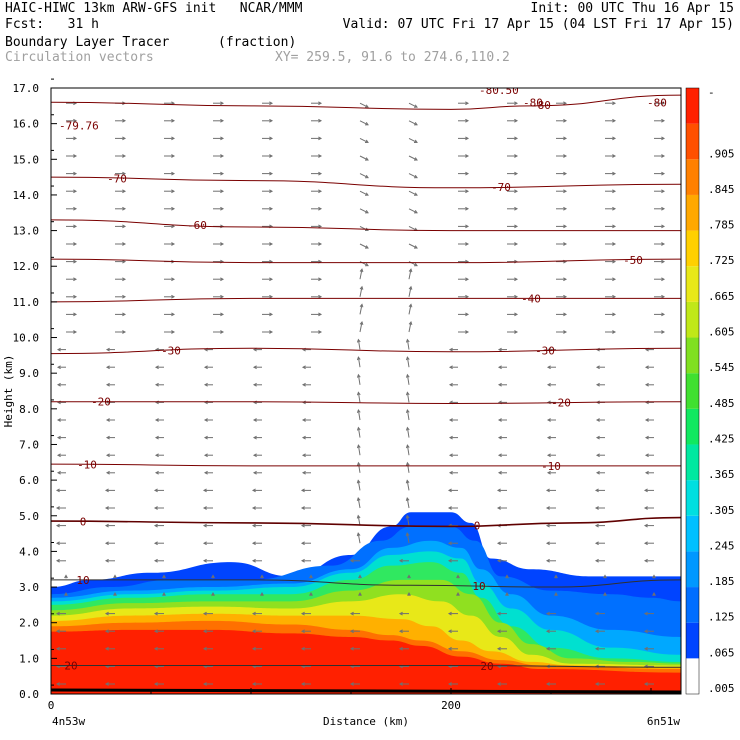 The height and width of the screenshot is (740, 740). I want to click on y-tick-label: 15.0, so click(26, 159).